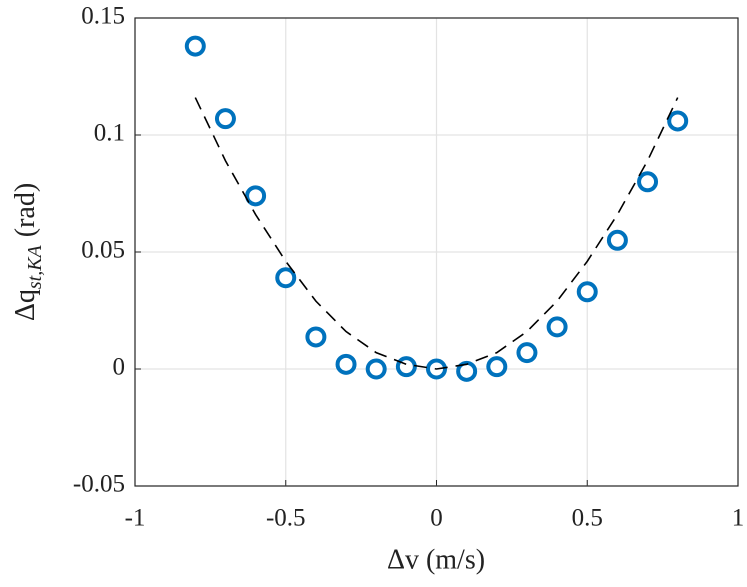 This screenshot has height=587, width=747. I want to click on x-tick-label: 0.5, so click(587, 518).